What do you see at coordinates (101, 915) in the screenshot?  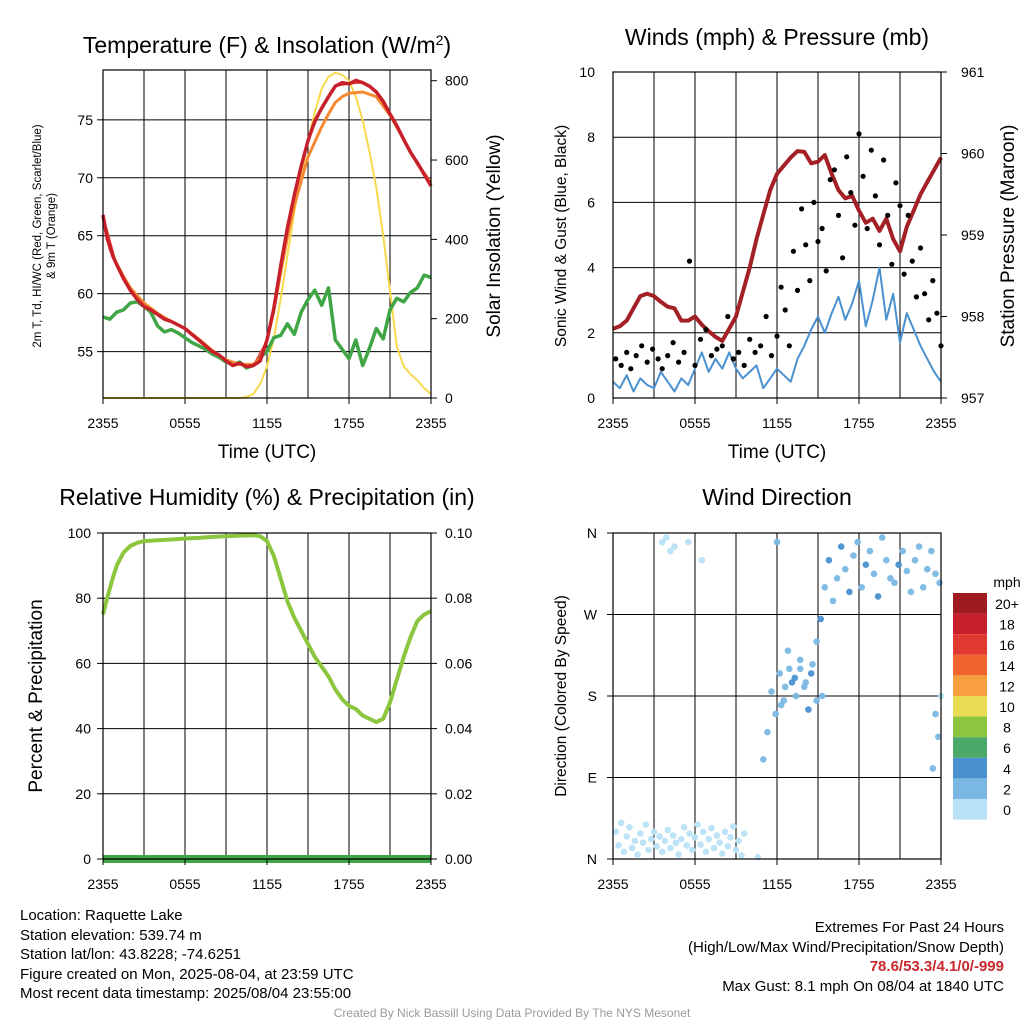 I see `station-location: Location: Raquette Lake` at bounding box center [101, 915].